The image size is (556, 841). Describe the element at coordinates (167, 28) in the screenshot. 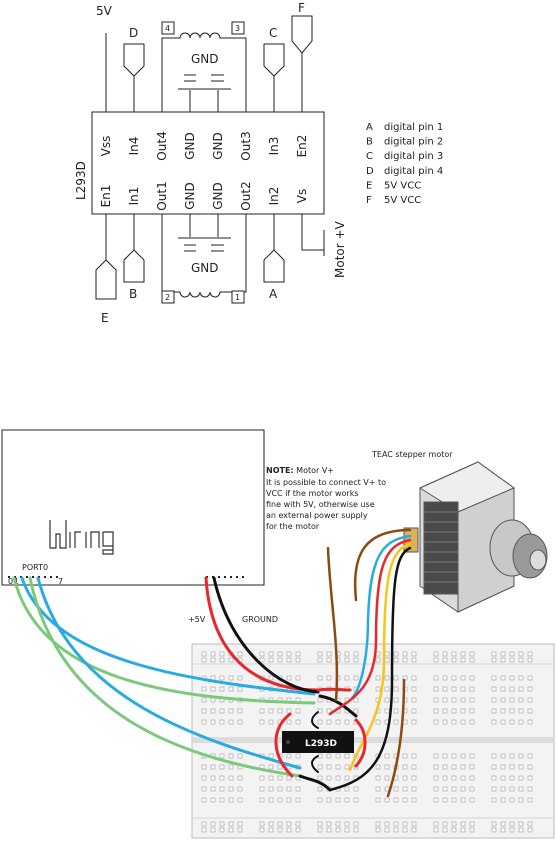

I see `coil-4-label: 4` at that location.